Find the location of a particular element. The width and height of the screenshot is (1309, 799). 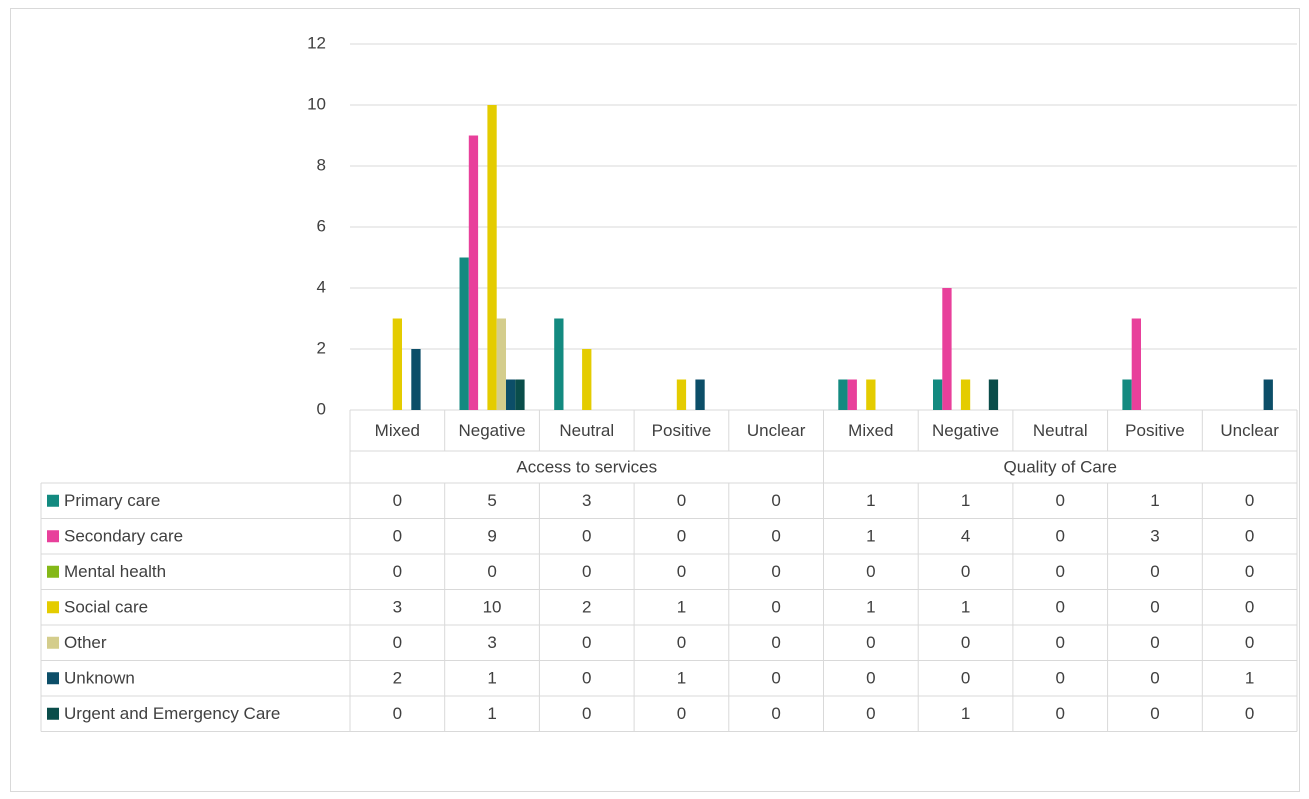

legend-label: Unknown is located at coordinates (99, 678).